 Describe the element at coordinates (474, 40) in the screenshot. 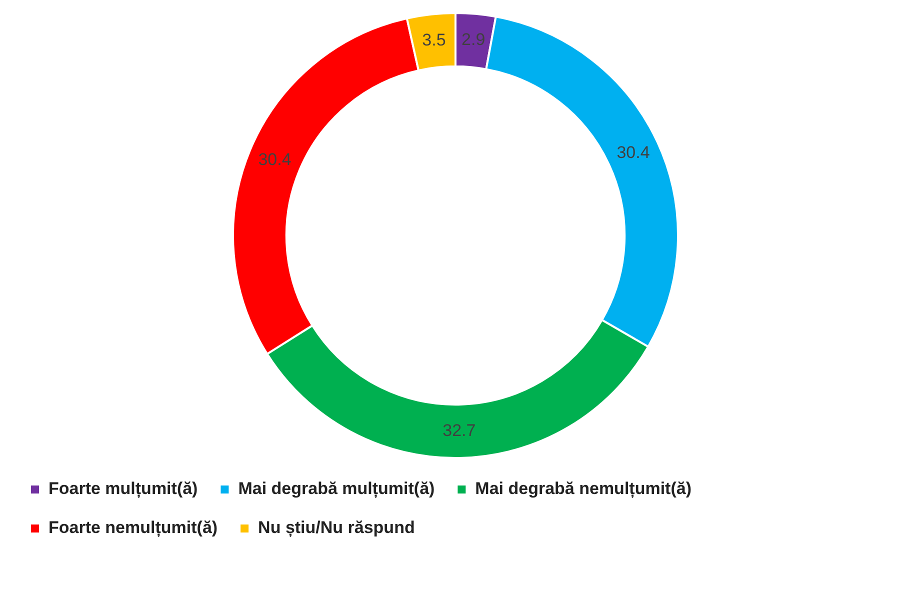

I see `data-label: 2.9` at that location.